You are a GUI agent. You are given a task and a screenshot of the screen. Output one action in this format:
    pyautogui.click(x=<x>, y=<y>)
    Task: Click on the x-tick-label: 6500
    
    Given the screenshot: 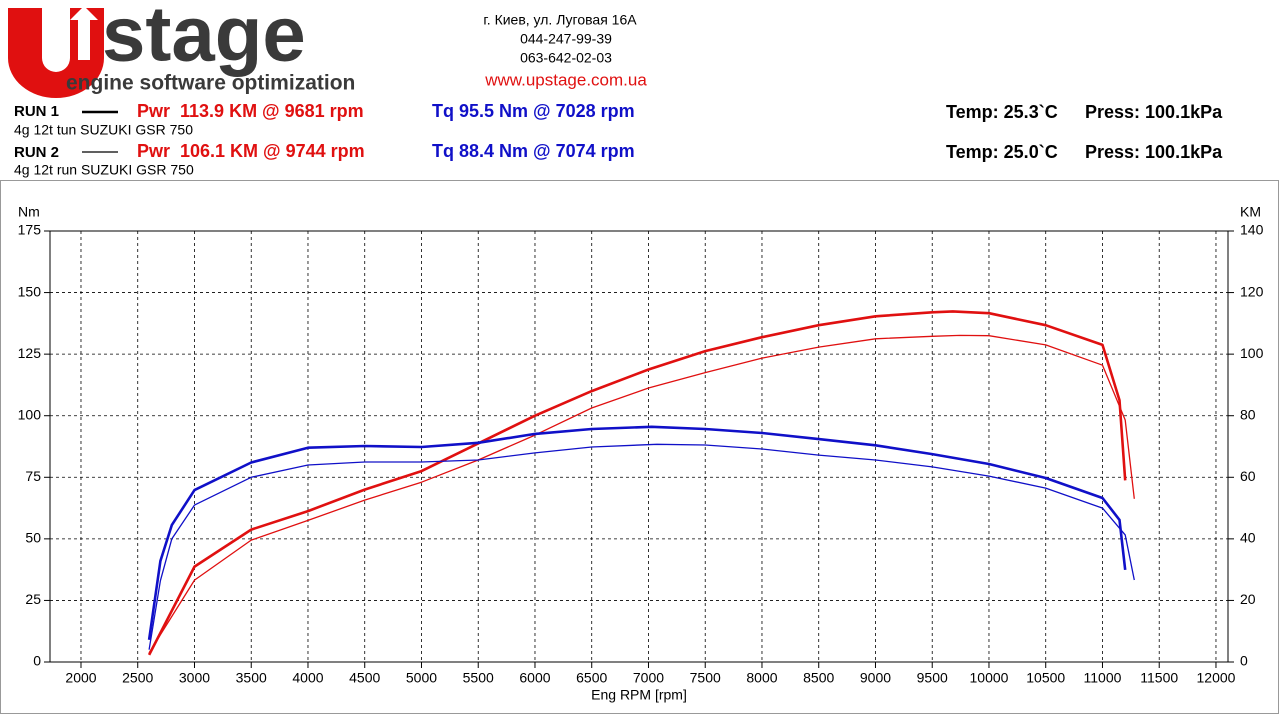 What is the action you would take?
    pyautogui.click(x=591, y=678)
    